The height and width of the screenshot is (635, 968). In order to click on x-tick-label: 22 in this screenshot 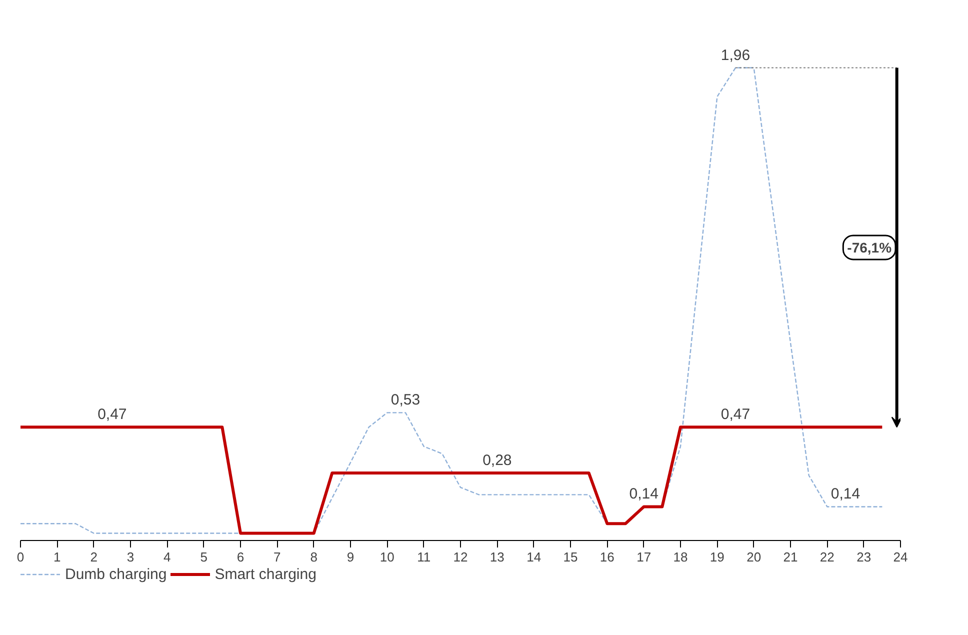, I will do `click(827, 557)`.